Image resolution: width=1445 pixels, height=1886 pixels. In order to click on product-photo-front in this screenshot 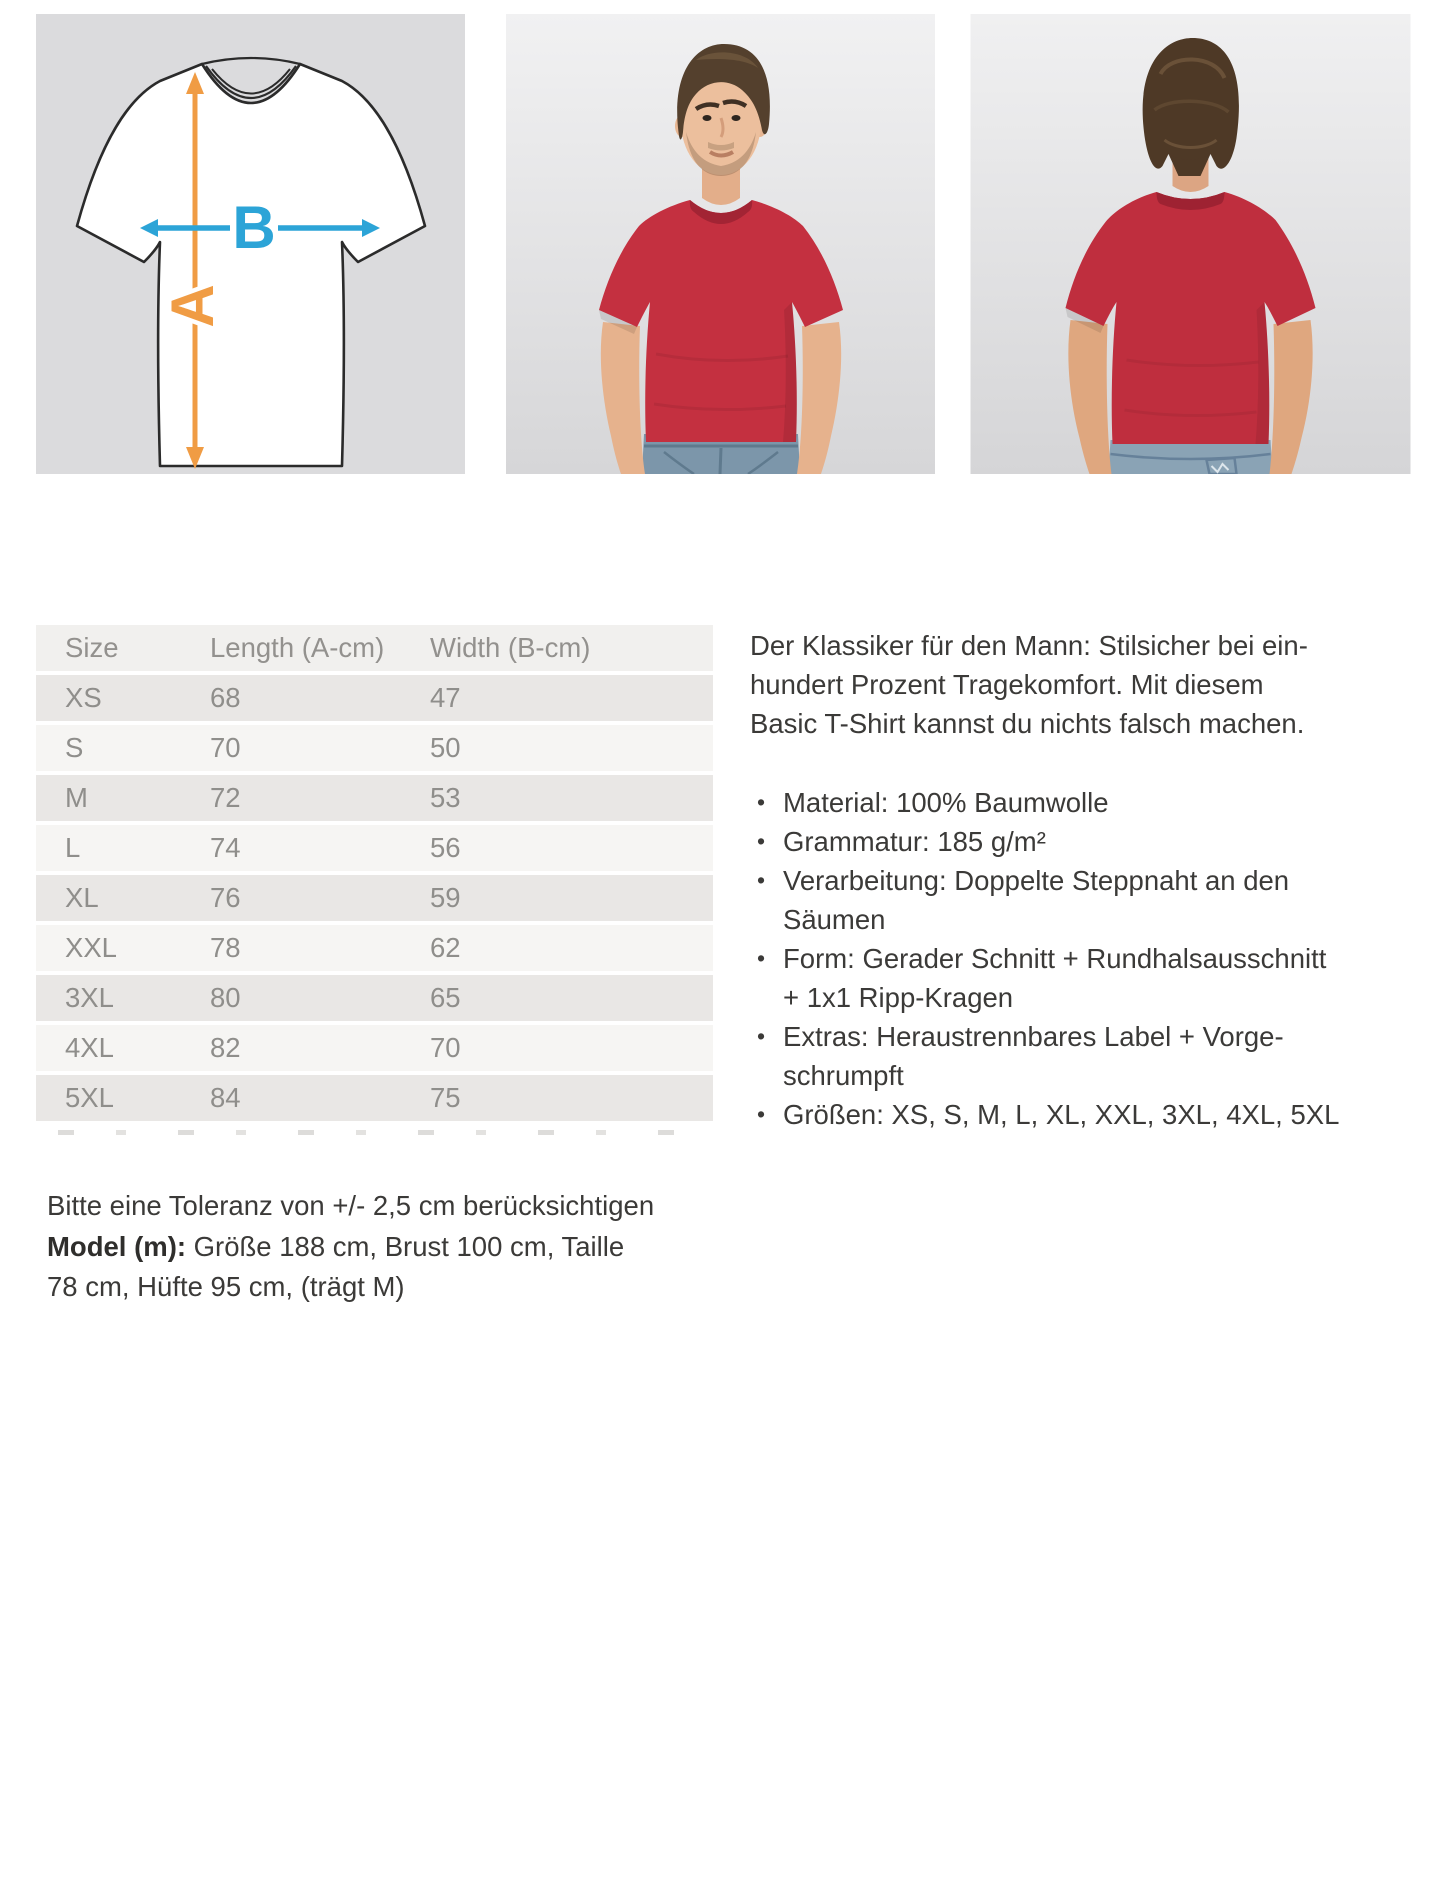, I will do `click(720, 244)`.